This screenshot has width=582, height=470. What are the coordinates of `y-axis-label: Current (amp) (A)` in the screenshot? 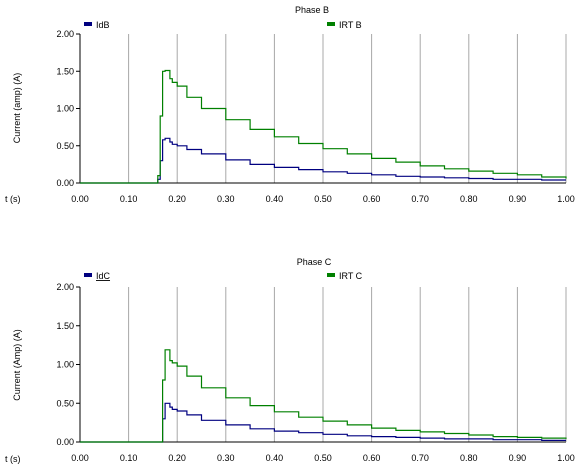 It's located at (17, 108).